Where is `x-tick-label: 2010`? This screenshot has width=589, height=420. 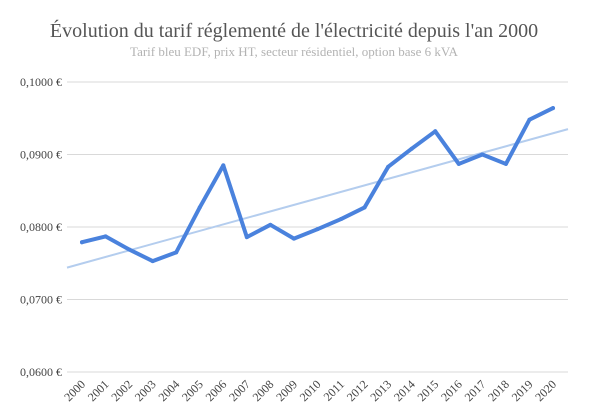
x-tick-label: 2010 is located at coordinates (310, 390).